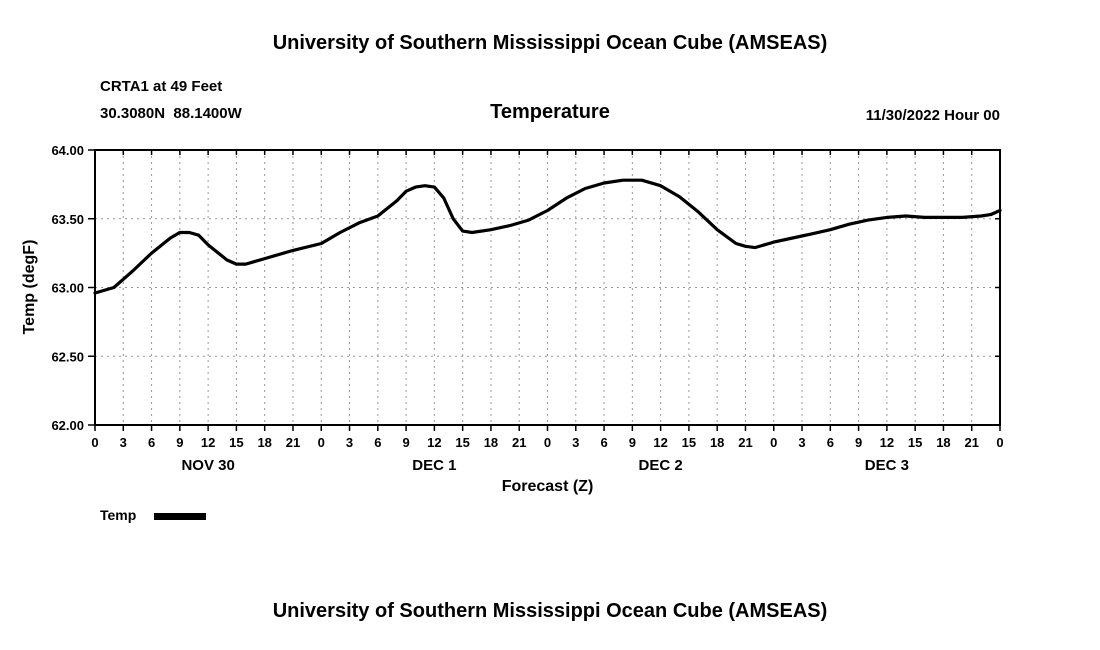 Image resolution: width=1100 pixels, height=650 pixels. What do you see at coordinates (67, 288) in the screenshot?
I see `svg-text: 63.00` at bounding box center [67, 288].